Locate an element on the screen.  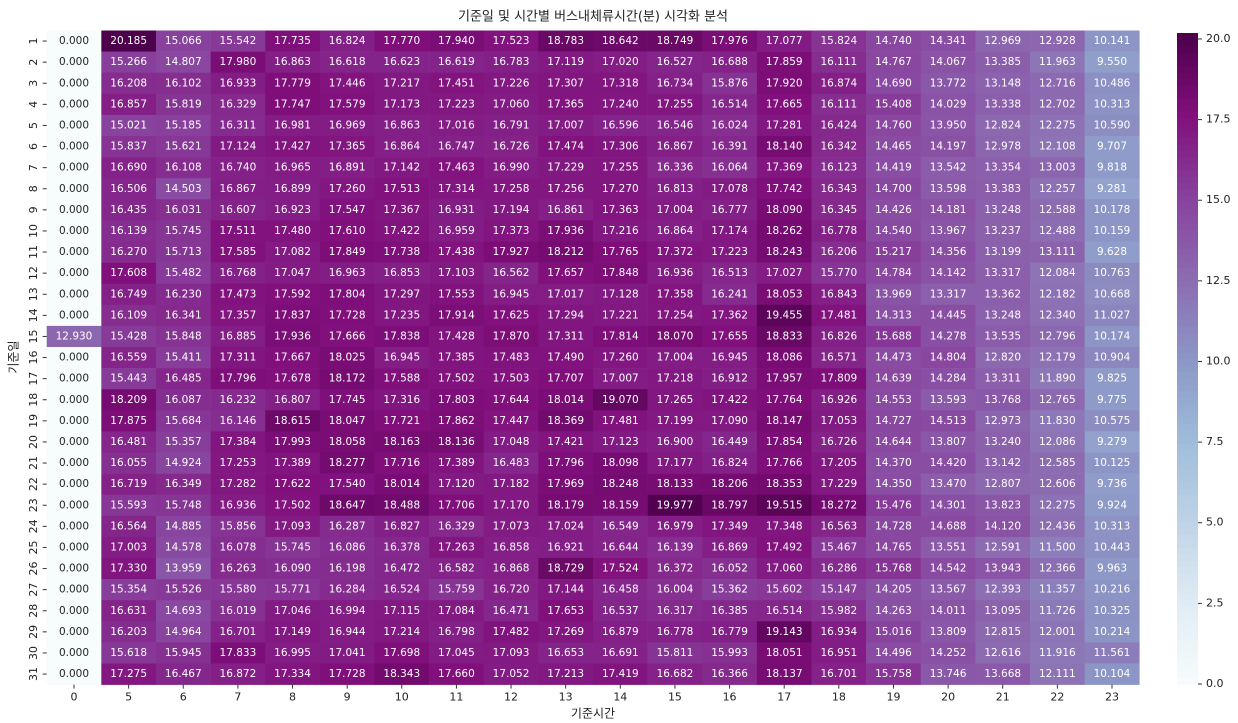
cell-label: 16.004 is located at coordinates (675, 590).